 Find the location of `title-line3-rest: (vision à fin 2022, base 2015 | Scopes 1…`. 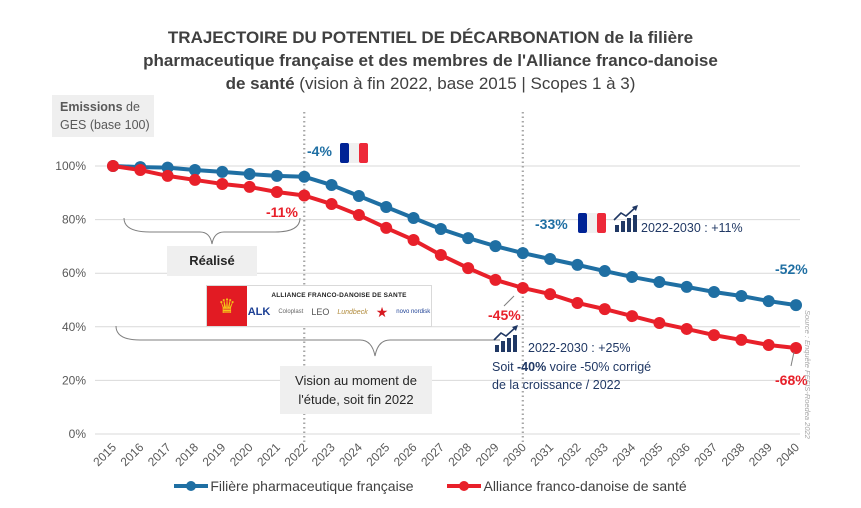

title-line3-rest: (vision à fin 2022, base 2015 | Scopes 1… is located at coordinates (465, 83).